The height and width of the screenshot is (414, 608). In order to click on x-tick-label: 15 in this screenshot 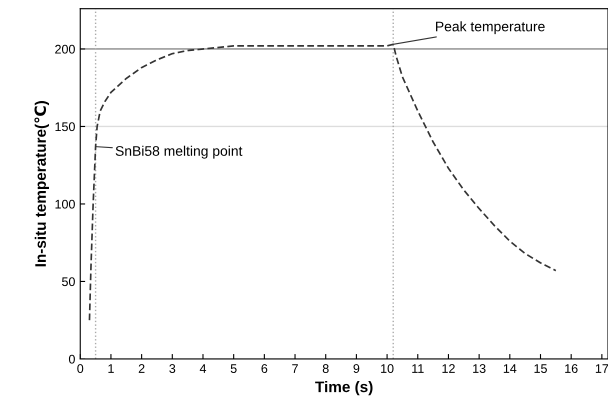, I will do `click(540, 368)`.